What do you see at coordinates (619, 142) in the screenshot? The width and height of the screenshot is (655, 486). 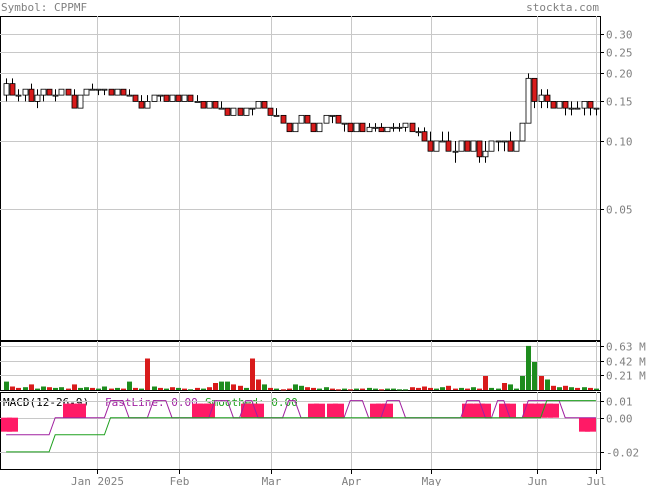 I see `price-tick-label: 0.10` at bounding box center [619, 142].